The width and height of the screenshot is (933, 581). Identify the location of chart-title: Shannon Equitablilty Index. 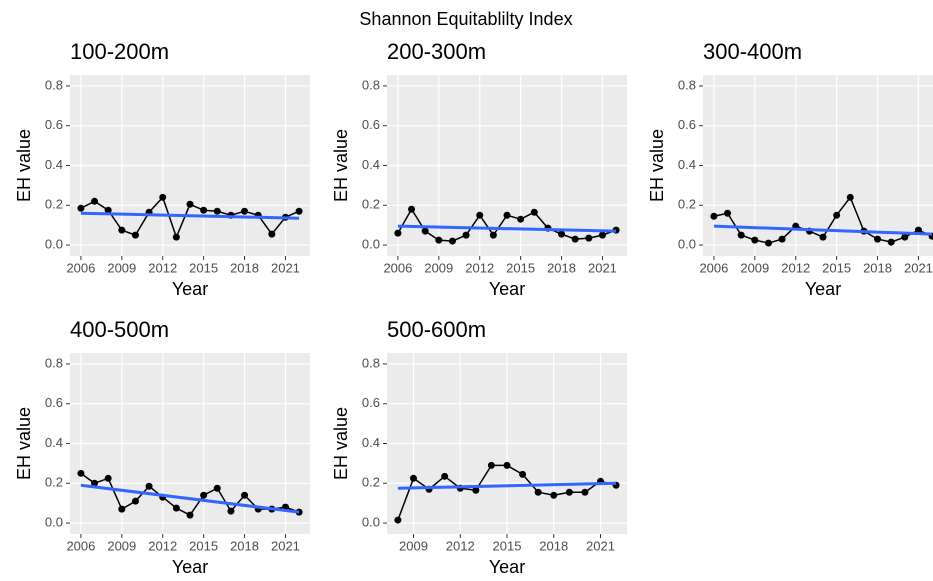
(465, 19).